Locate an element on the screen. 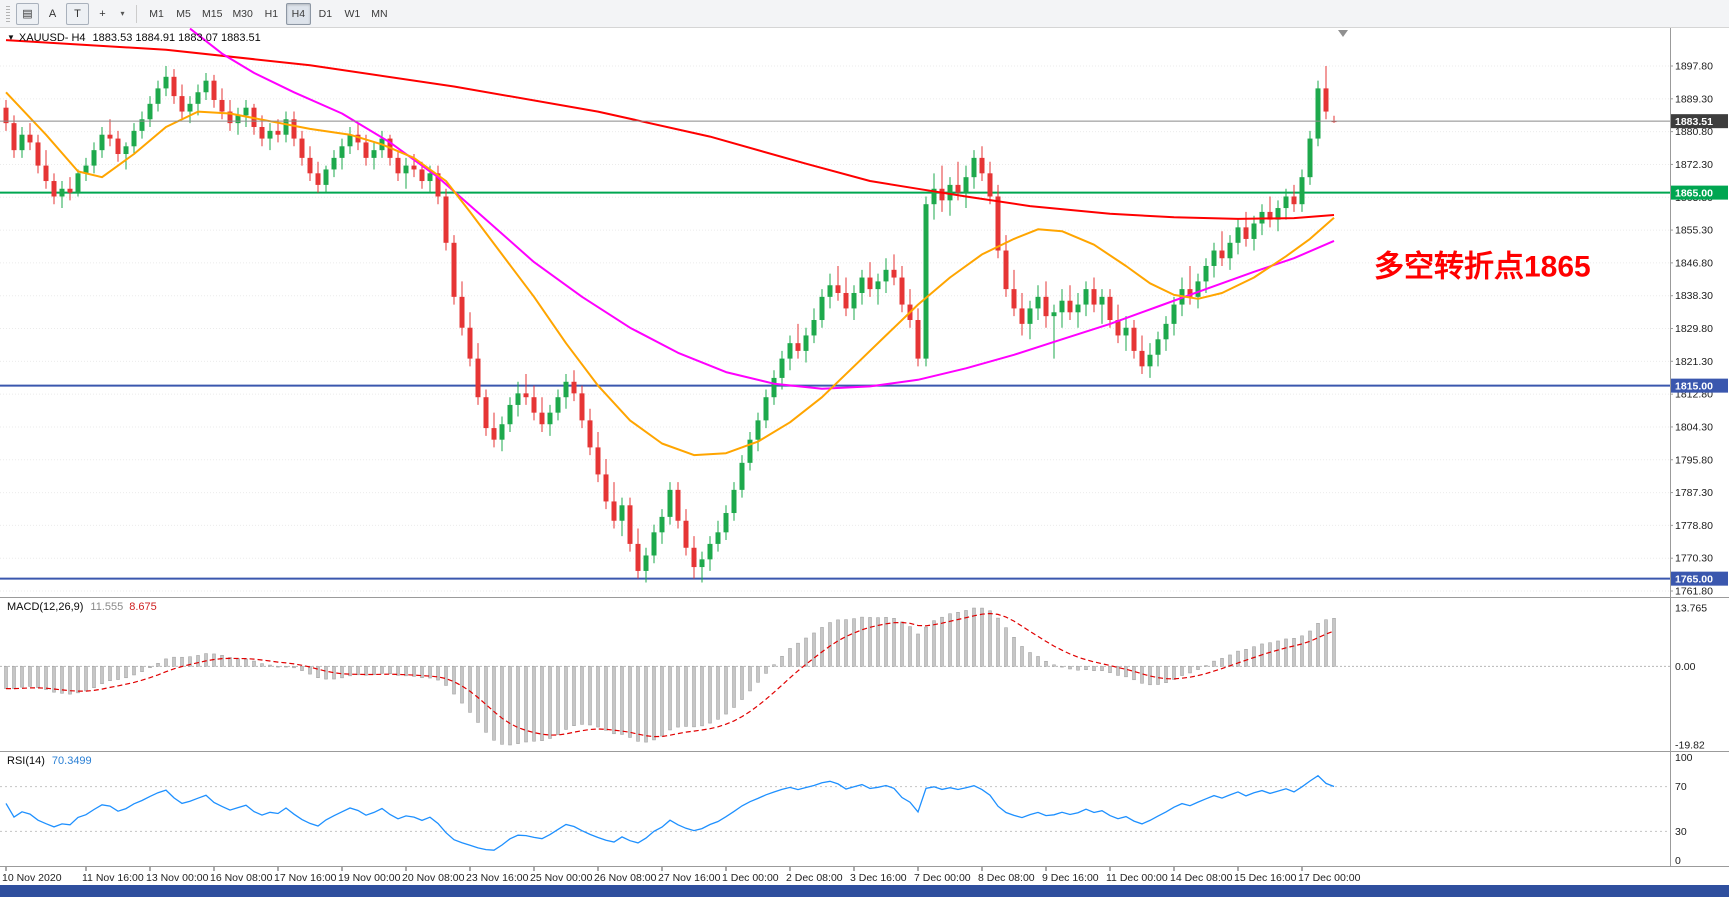 The image size is (1729, 897). svg-text: 1865.00 is located at coordinates (1694, 193).